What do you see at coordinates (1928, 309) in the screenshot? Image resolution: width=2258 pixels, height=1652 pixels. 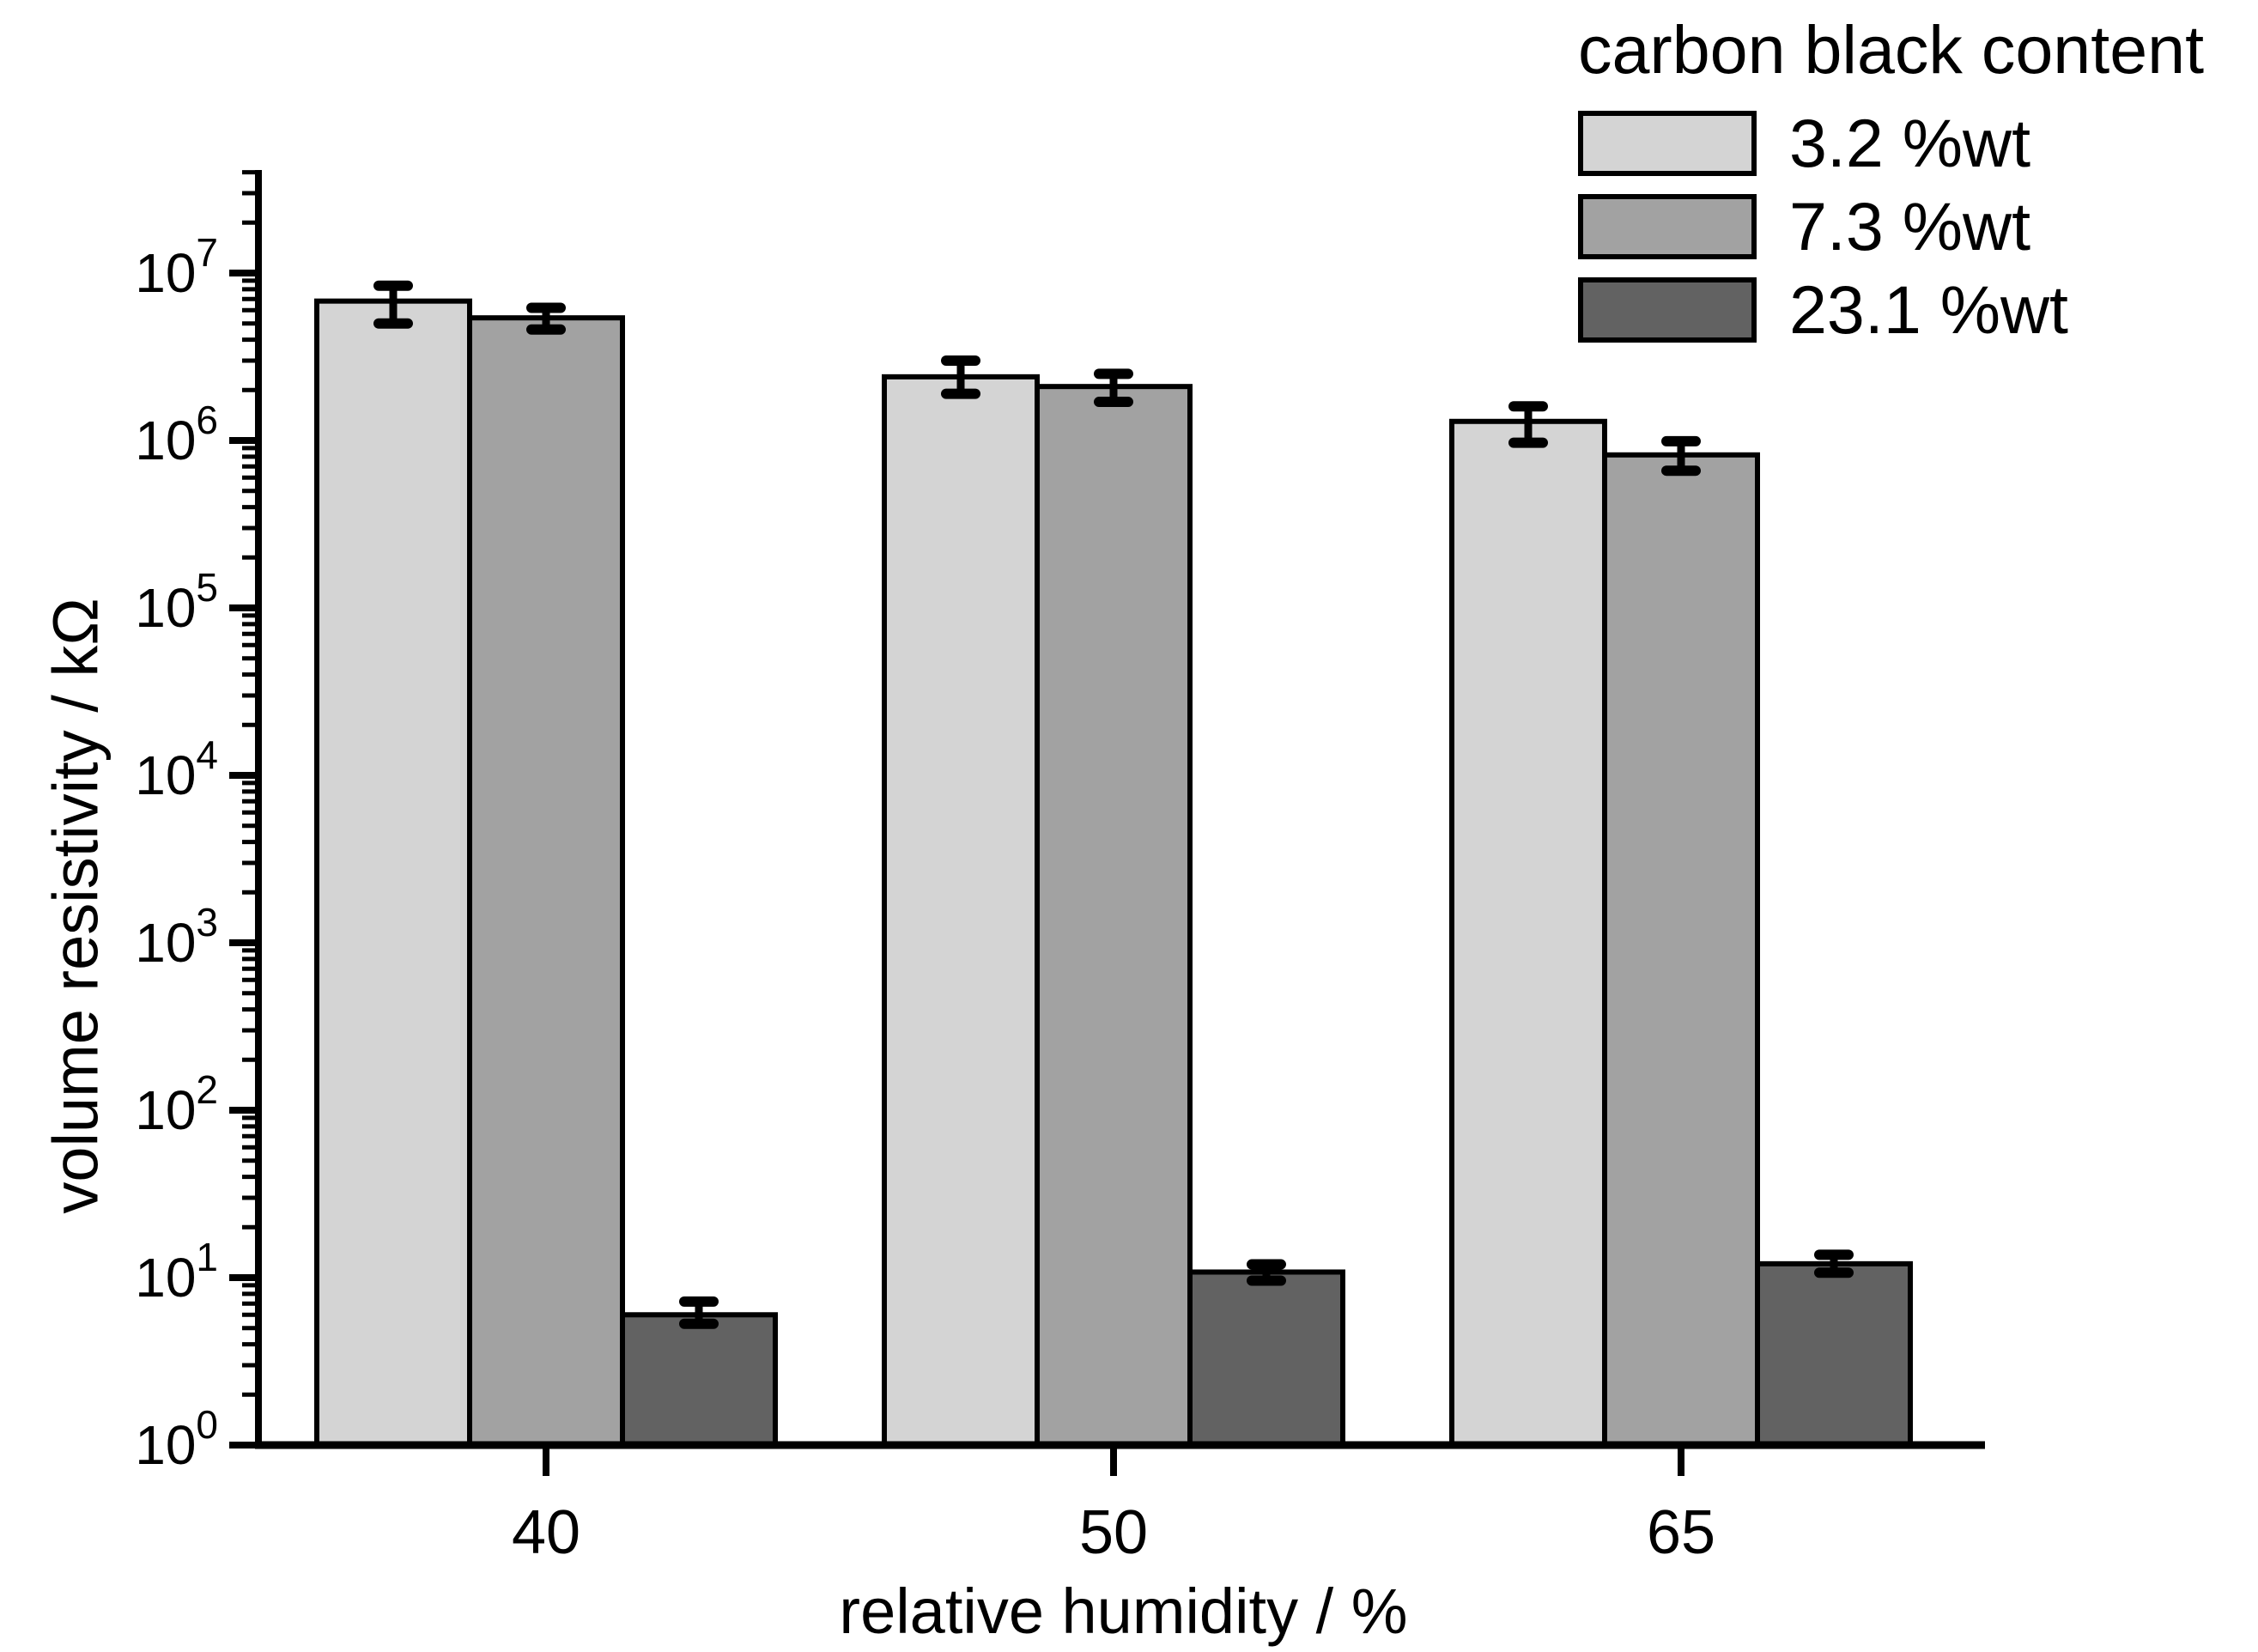 I see `legend-label-23-1pct: 23.1 %wt` at bounding box center [1928, 309].